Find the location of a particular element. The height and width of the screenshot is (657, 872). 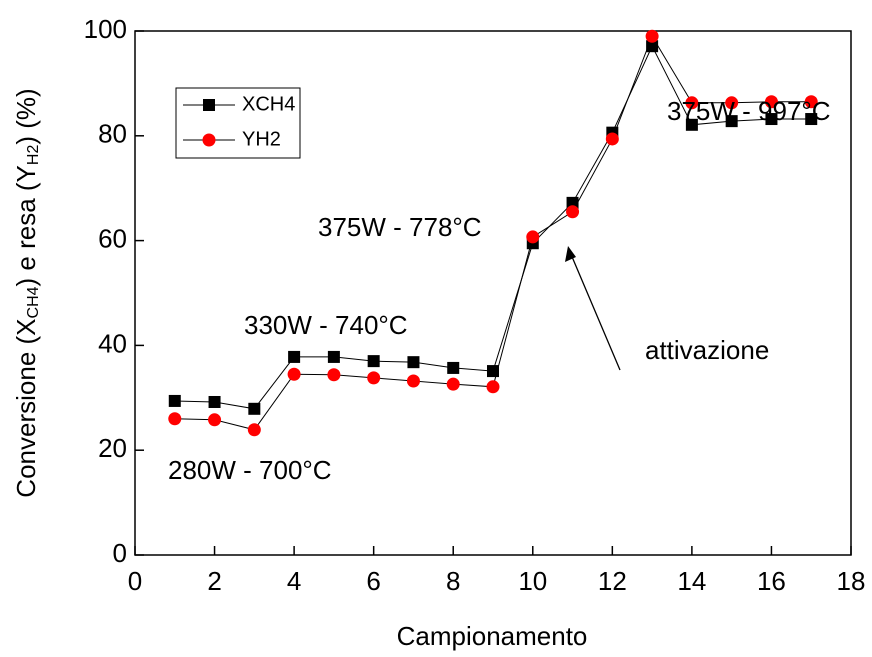

y-axis-title: Conversione (XCH4) e resa (YH2) (%) is located at coordinates (26, 292).